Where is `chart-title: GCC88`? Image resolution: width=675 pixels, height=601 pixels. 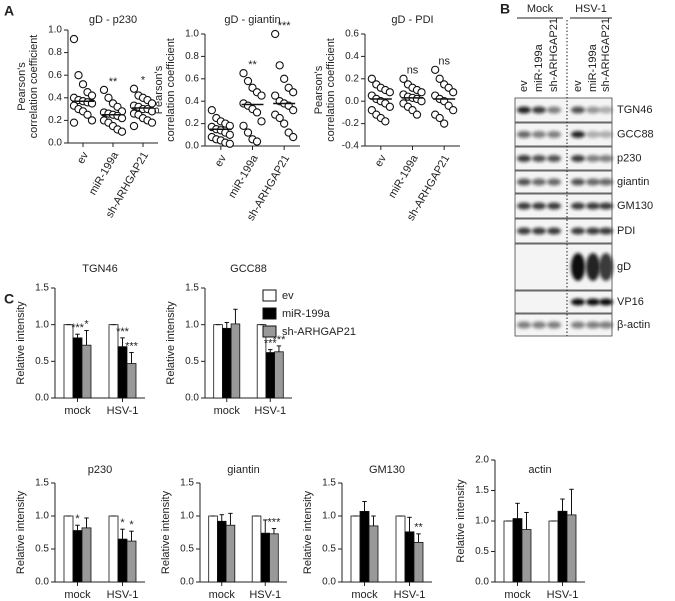 chart-title: GCC88 is located at coordinates (248, 269).